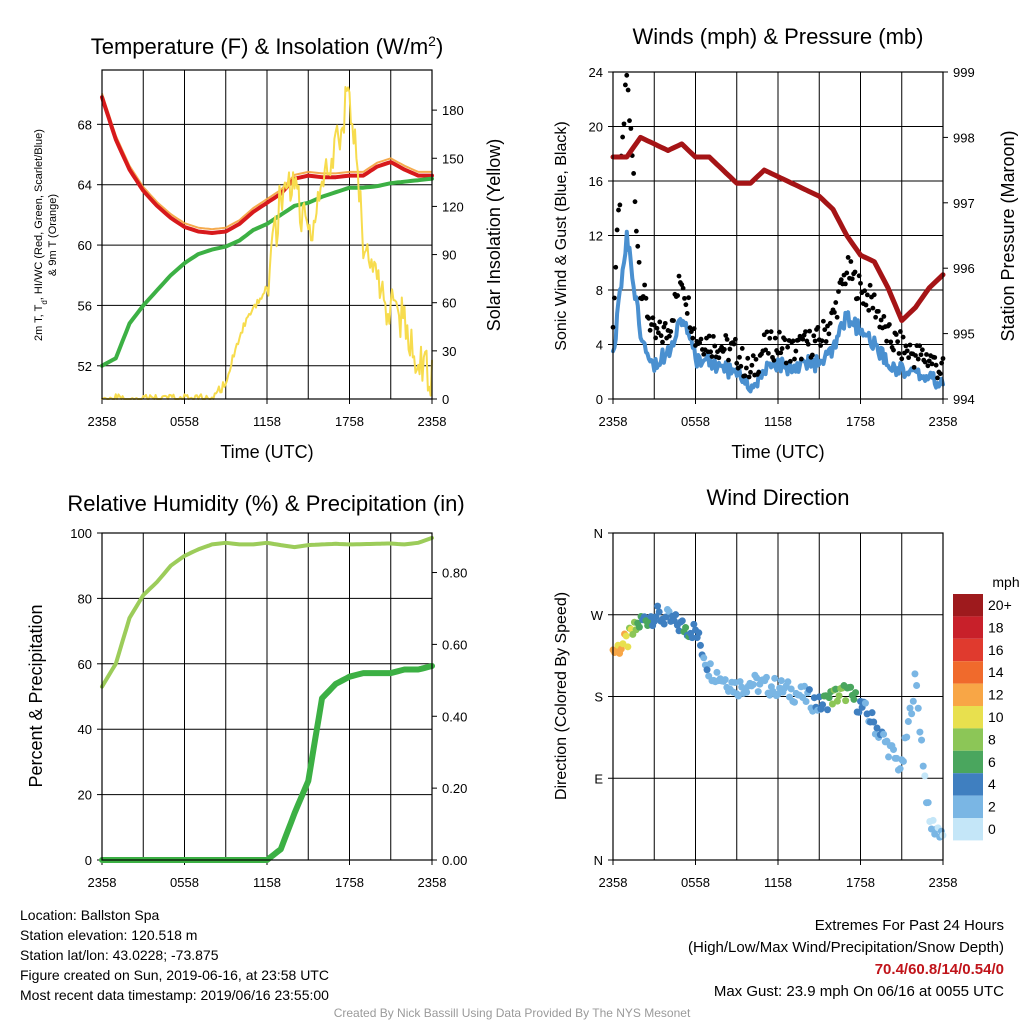 Image resolution: width=1024 pixels, height=1024 pixels. Describe the element at coordinates (992, 762) in the screenshot. I see `colorbar-label: 6` at that location.